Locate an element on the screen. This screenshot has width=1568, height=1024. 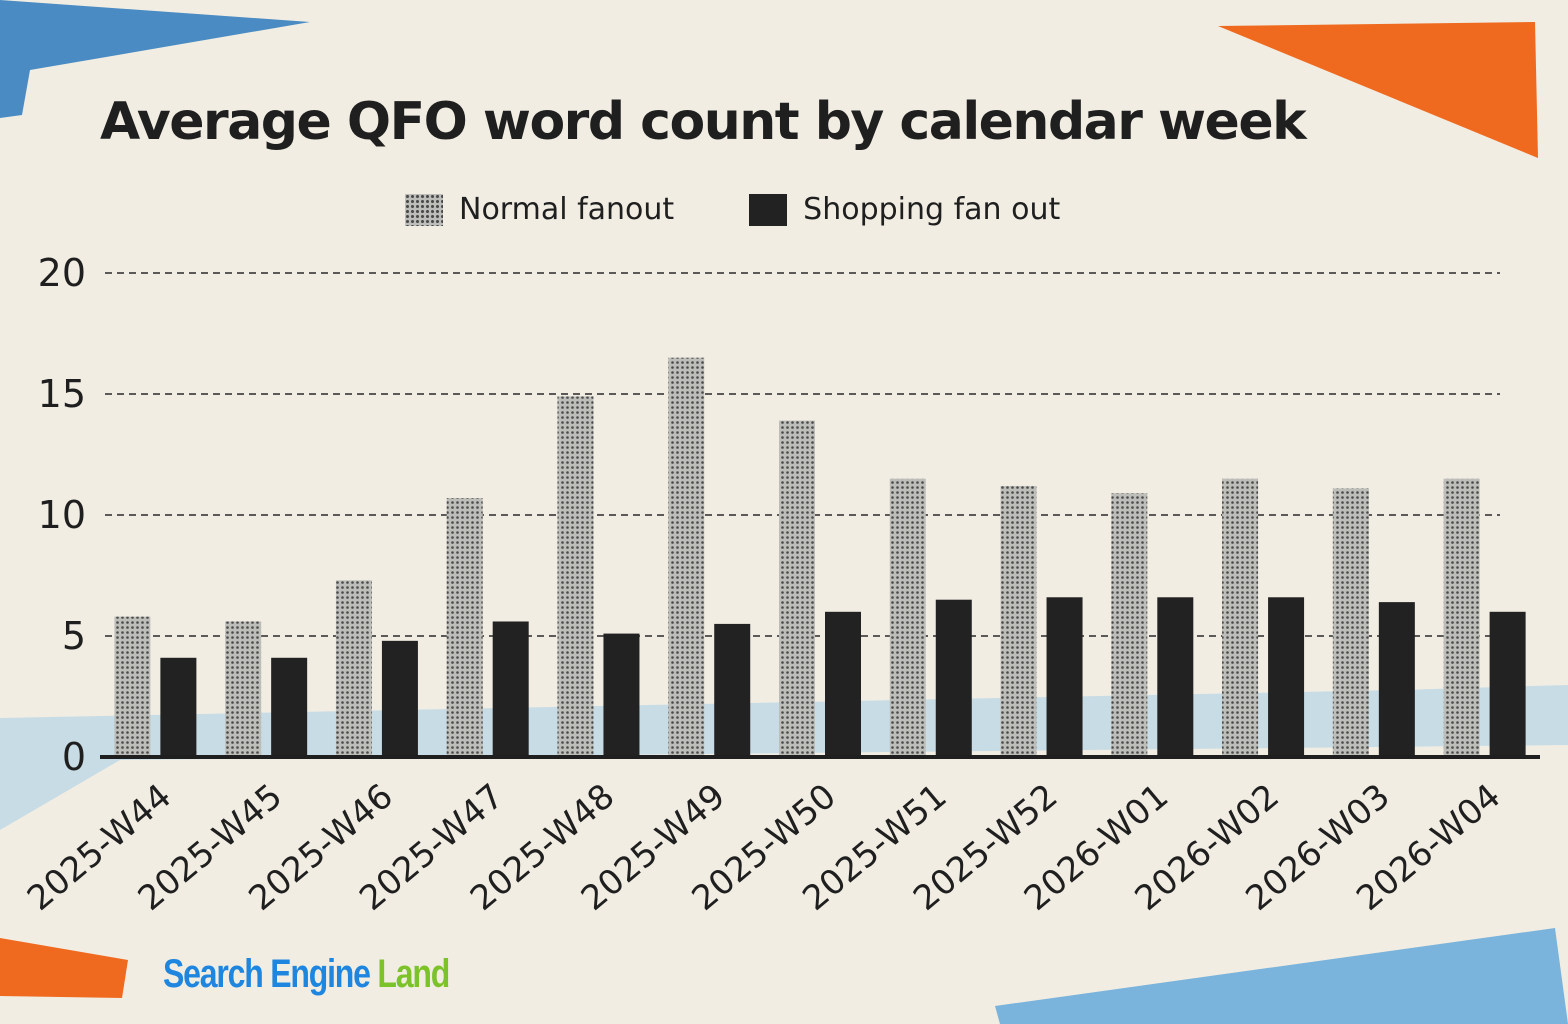
legend-swatch-shopping-fan-out is located at coordinates (768, 209).